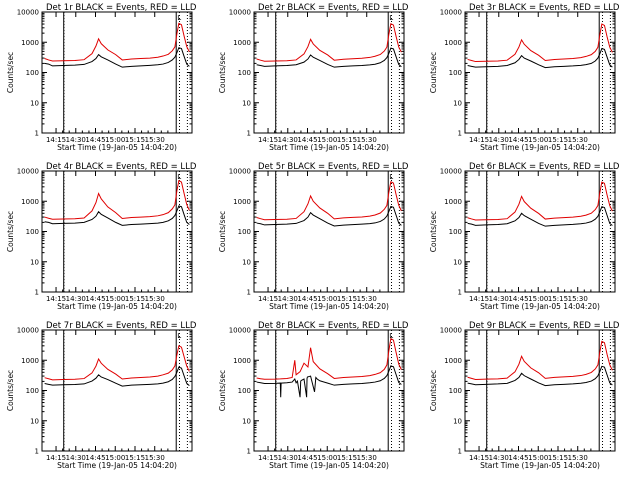 This screenshot has width=640, height=480. Describe the element at coordinates (121, 8) in the screenshot. I see `panel-title: Det 1r BLACK = Events, RED = LLD` at that location.